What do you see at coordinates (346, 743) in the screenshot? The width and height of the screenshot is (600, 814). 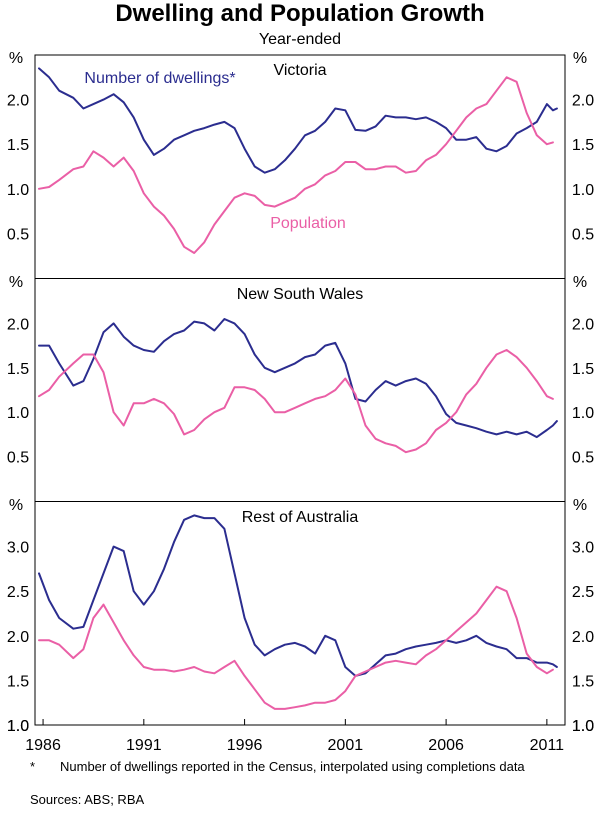 I see `x-tick-label: 2001` at bounding box center [346, 743].